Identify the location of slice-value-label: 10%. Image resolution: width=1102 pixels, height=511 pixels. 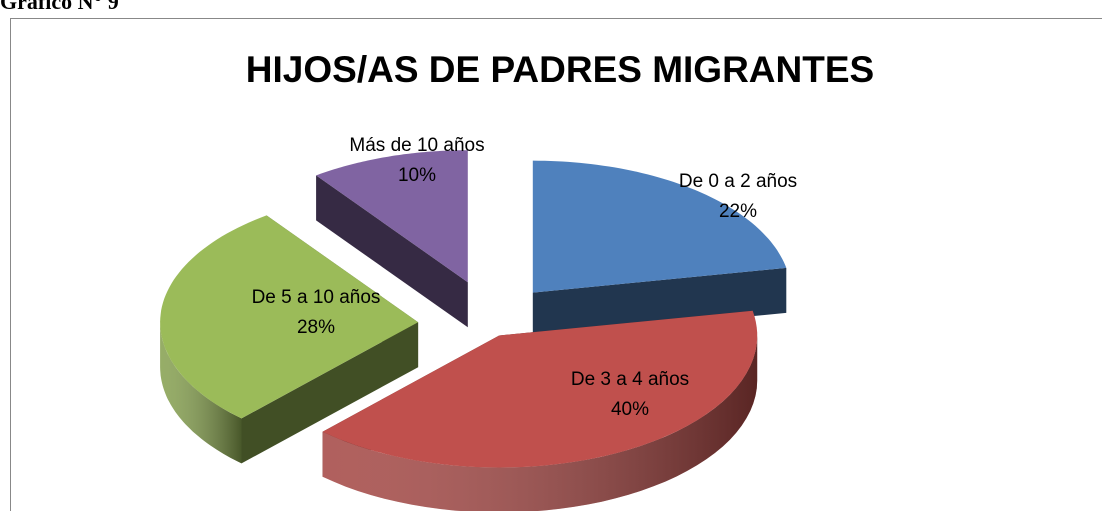
(417, 175).